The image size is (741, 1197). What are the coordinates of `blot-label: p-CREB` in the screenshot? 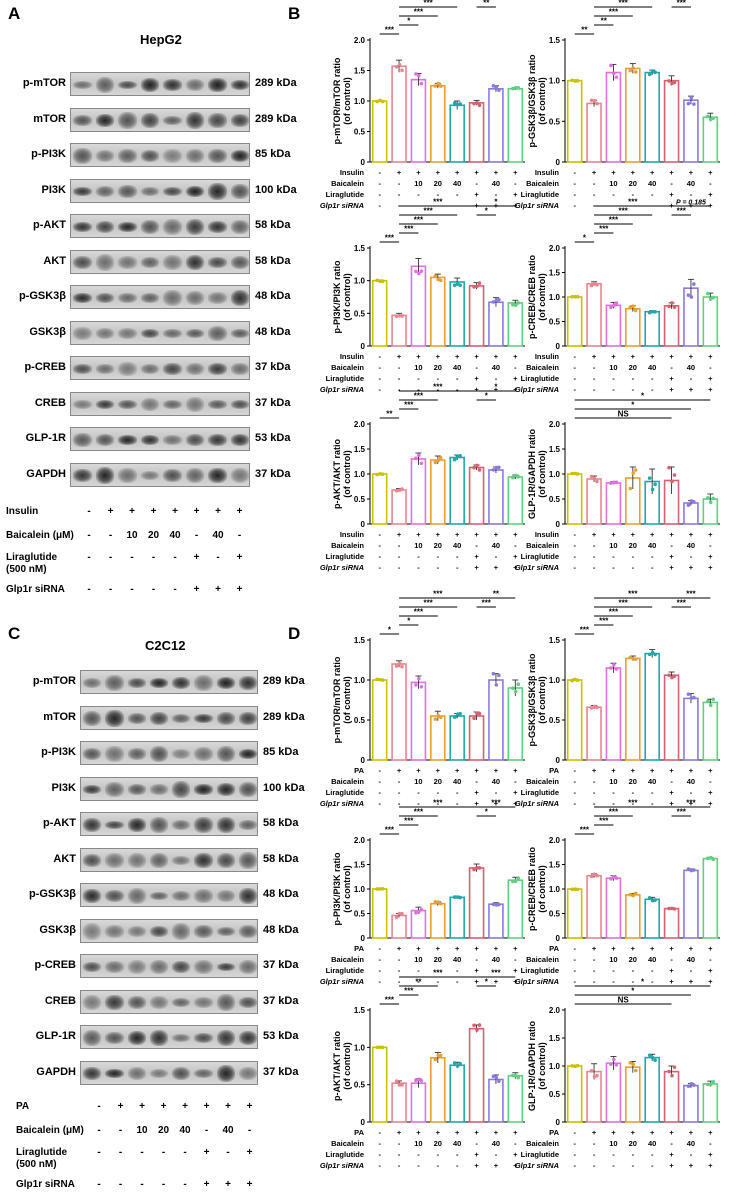 It's located at (45, 367).